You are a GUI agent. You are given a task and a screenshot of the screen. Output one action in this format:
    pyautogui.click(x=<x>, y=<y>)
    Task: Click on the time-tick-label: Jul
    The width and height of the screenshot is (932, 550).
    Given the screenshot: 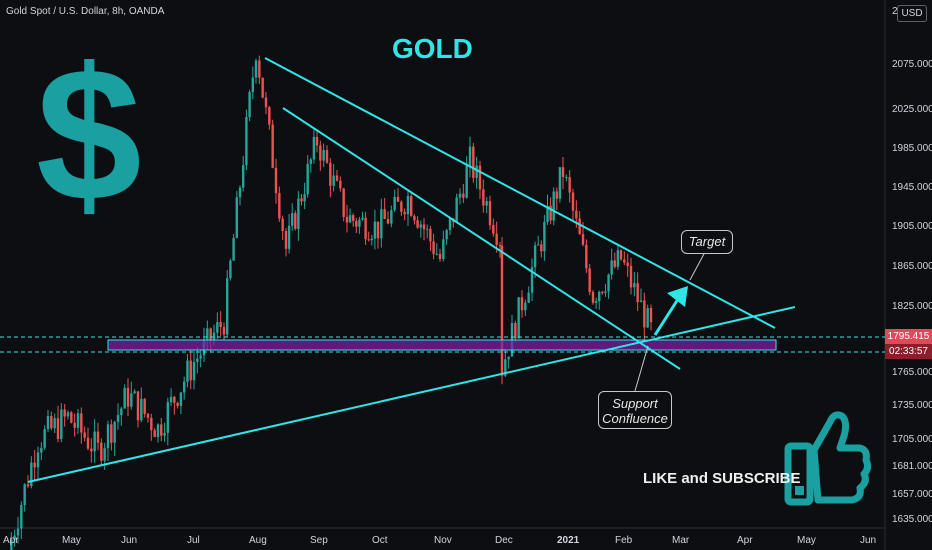 What is the action you would take?
    pyautogui.click(x=193, y=540)
    